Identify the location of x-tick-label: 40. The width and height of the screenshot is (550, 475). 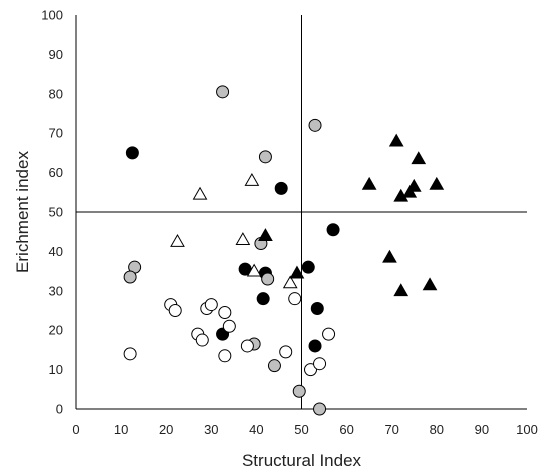
(256, 429).